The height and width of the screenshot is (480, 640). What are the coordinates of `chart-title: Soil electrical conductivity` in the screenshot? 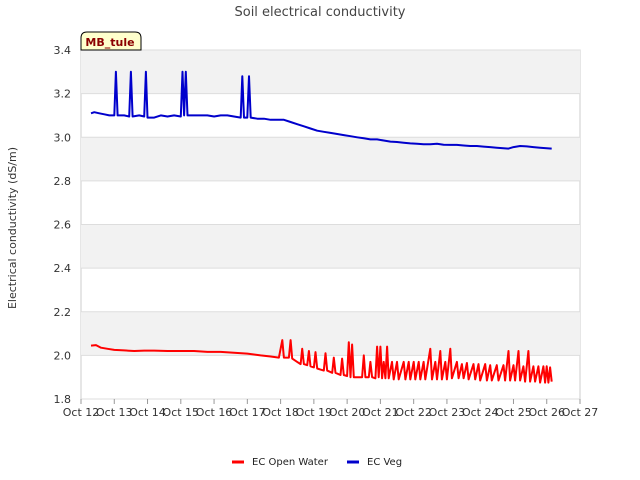 It's located at (319, 12).